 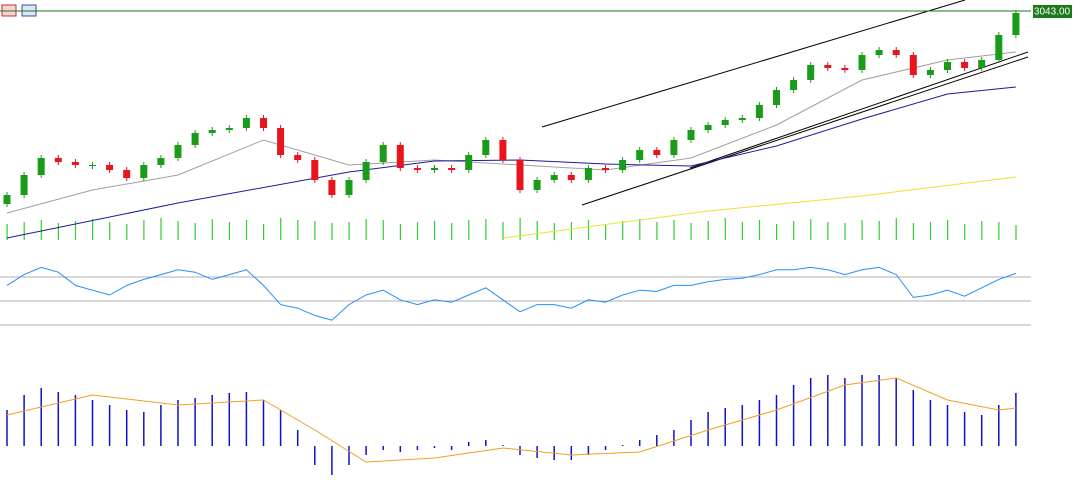 What do you see at coordinates (511, 293) in the screenshot?
I see `rsi-line` at bounding box center [511, 293].